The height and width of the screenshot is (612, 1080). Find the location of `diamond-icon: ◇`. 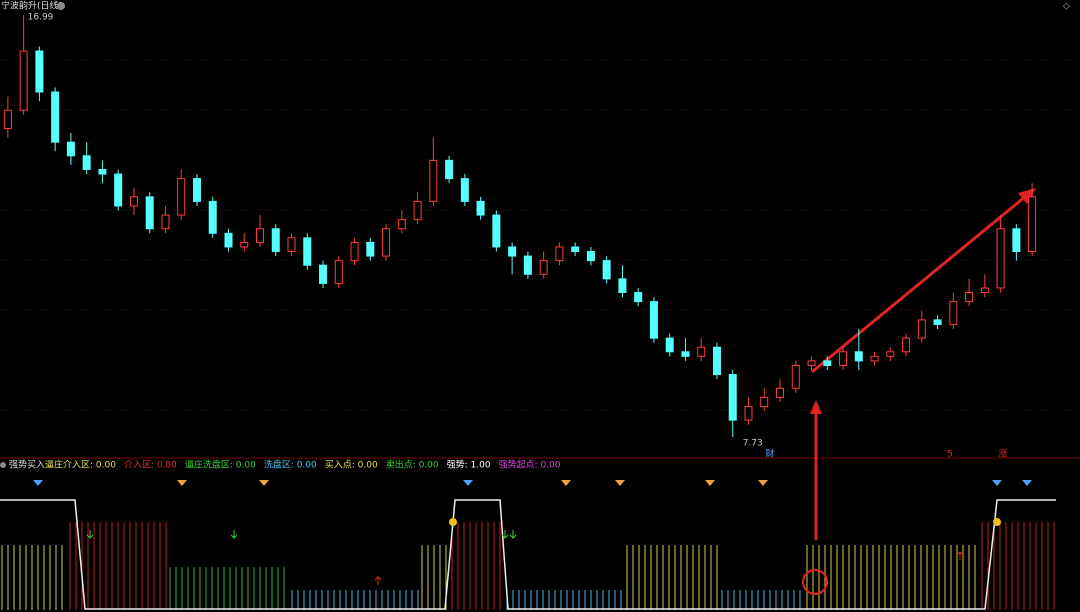

diamond-icon: ◇ is located at coordinates (1066, 7).